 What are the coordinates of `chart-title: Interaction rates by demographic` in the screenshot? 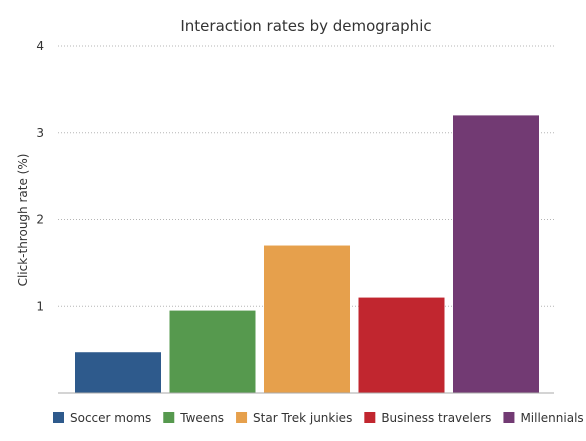 It's located at (305, 26).